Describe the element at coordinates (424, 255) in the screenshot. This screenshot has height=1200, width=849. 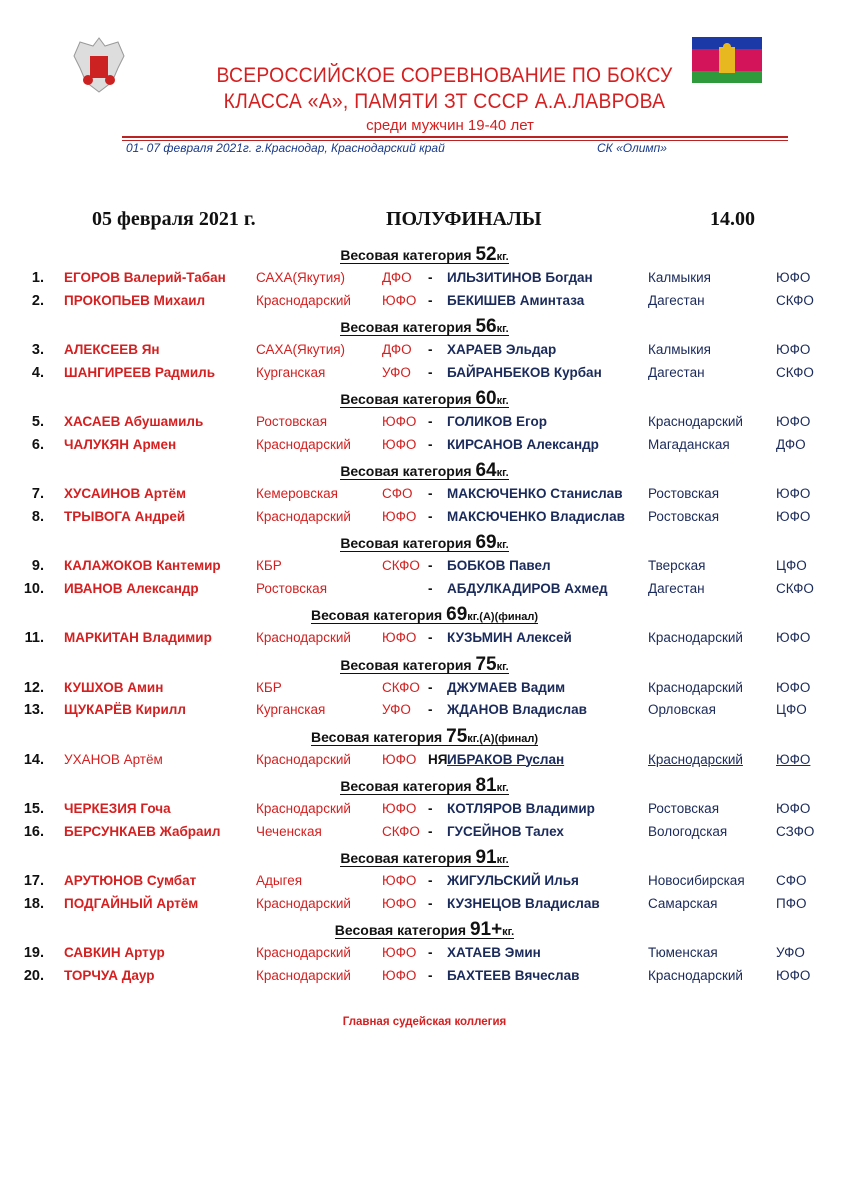
I see `weight-category-header: Весовая категория 52кг.` at that location.